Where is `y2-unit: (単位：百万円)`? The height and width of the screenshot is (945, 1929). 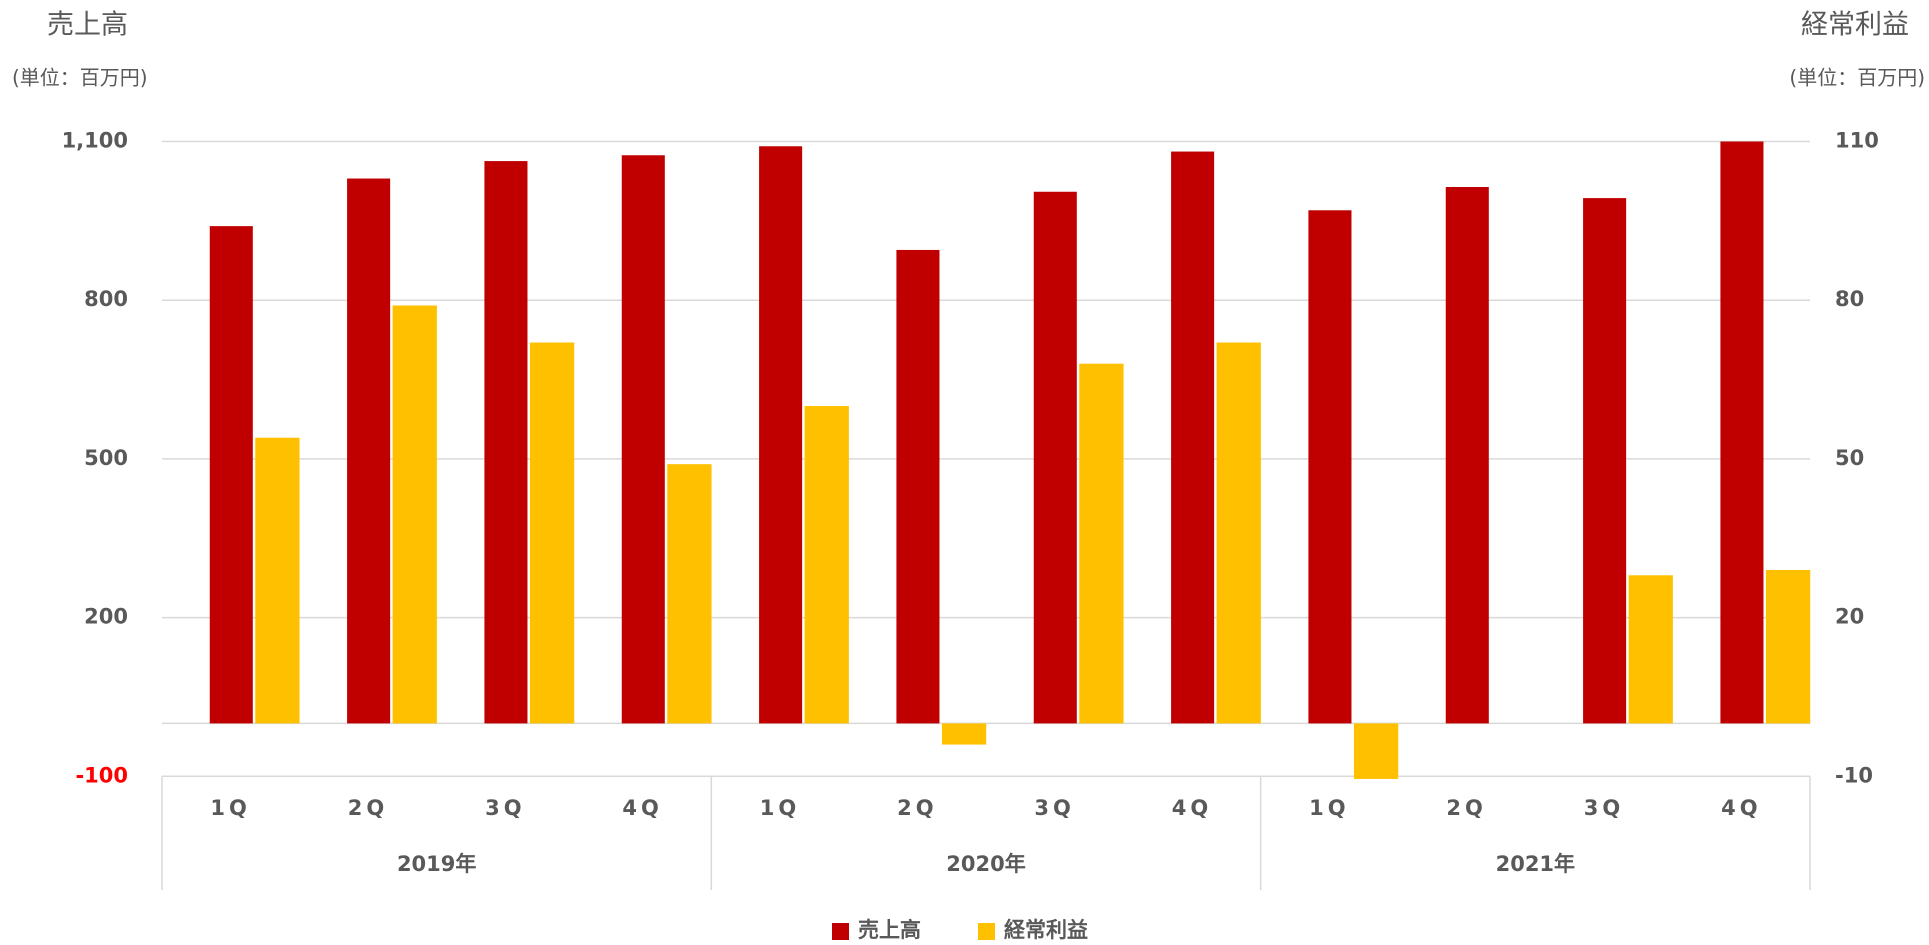 y2-unit: (単位：百万円) is located at coordinates (1857, 78).